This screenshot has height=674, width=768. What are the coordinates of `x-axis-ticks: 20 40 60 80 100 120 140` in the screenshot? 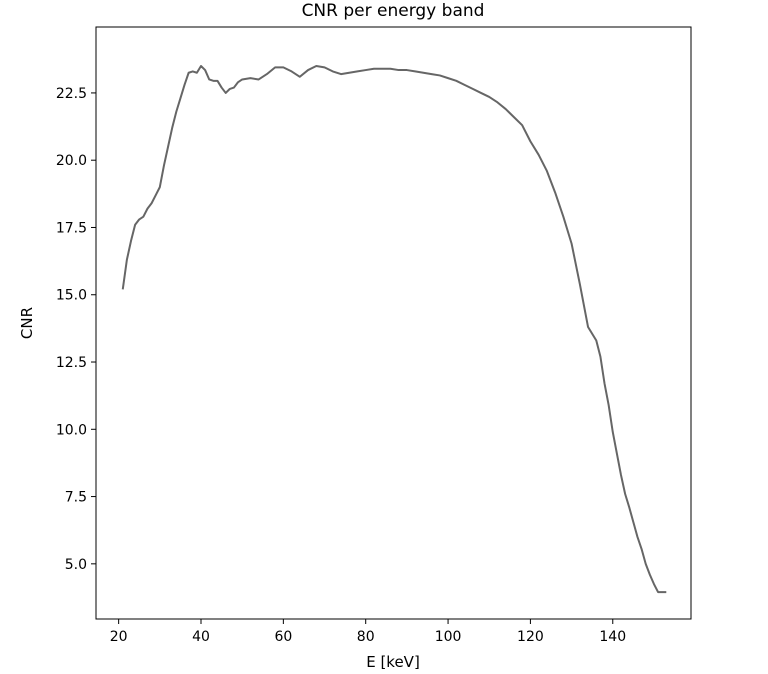 It's located at (368, 632).